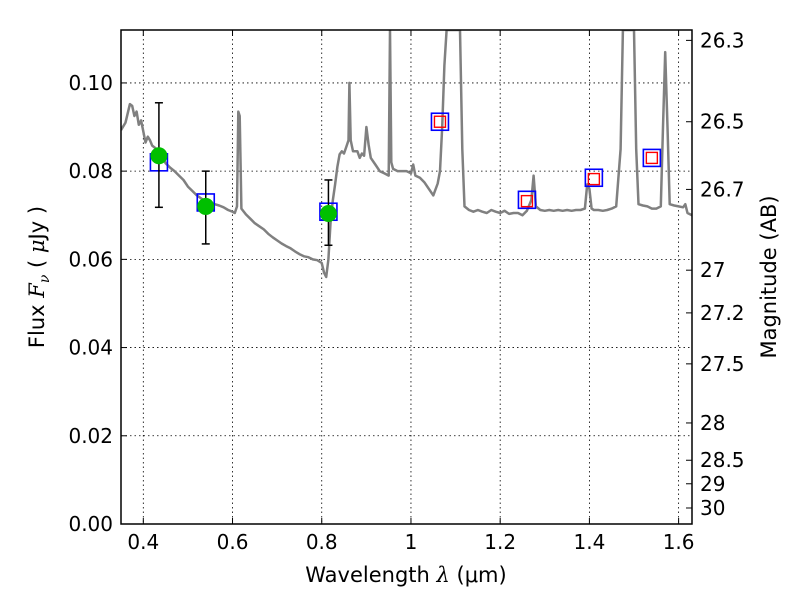 This screenshot has height=605, width=800. What do you see at coordinates (722, 364) in the screenshot?
I see `y2-tick-label: 27.5` at bounding box center [722, 364].